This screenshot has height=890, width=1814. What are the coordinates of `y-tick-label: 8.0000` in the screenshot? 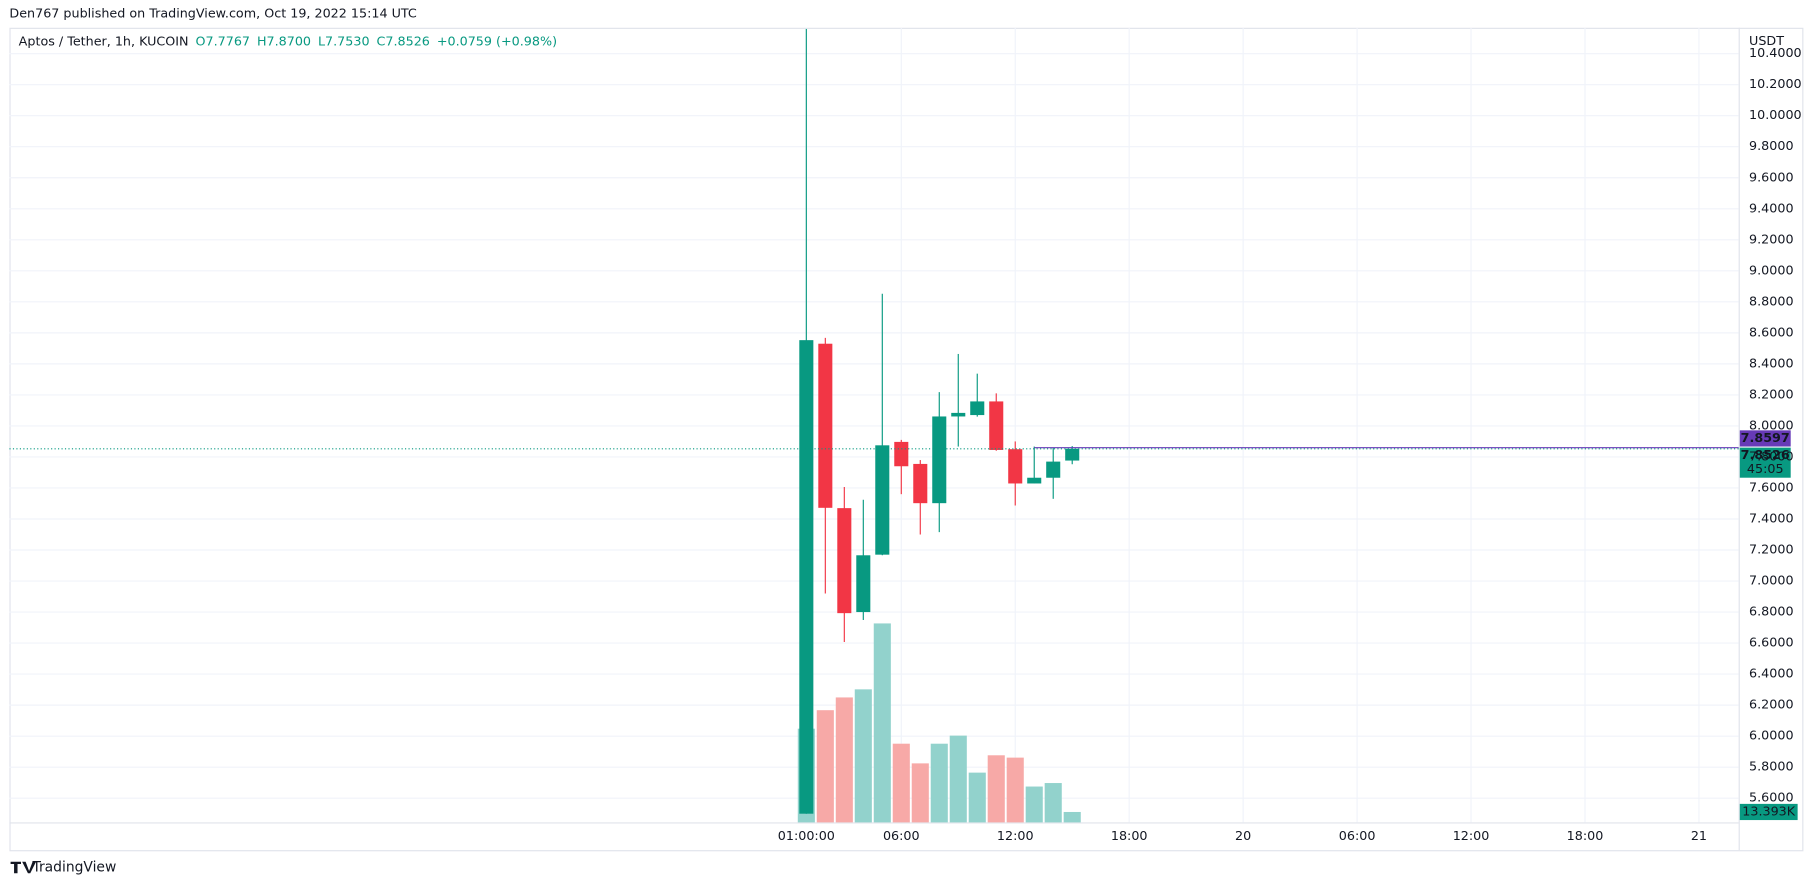 It's located at (1771, 424).